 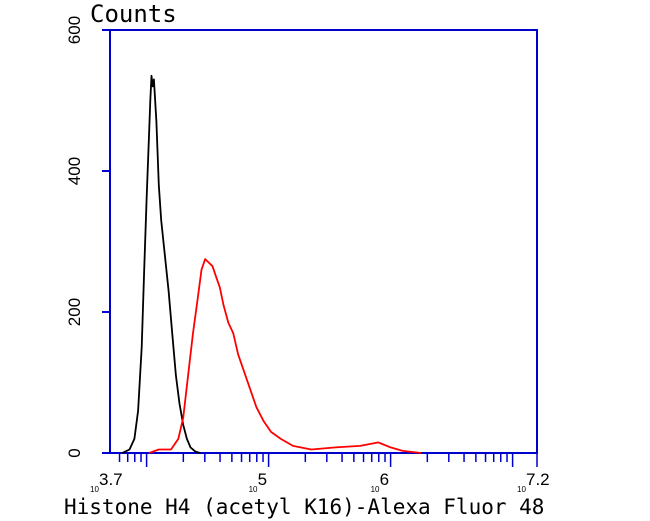 I want to click on x-tick-exponent: 3.7, so click(x=111, y=479).